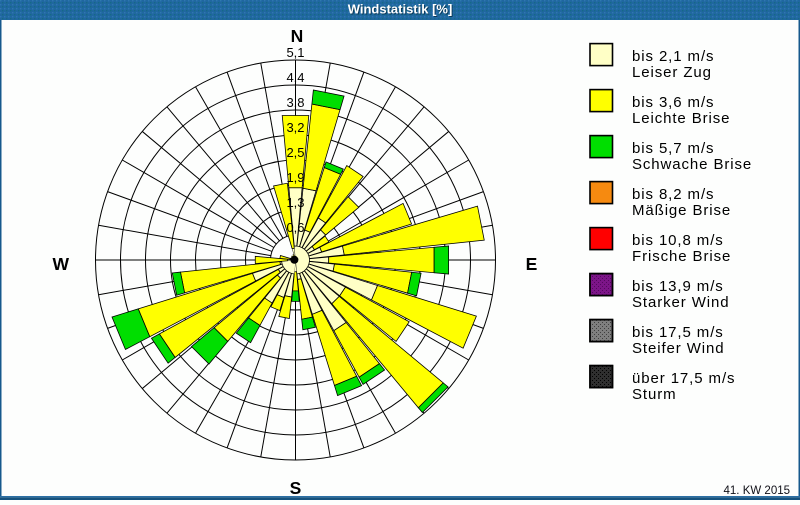 The height and width of the screenshot is (505, 800). I want to click on svg-text: bis 10,8 m/s, so click(678, 240).